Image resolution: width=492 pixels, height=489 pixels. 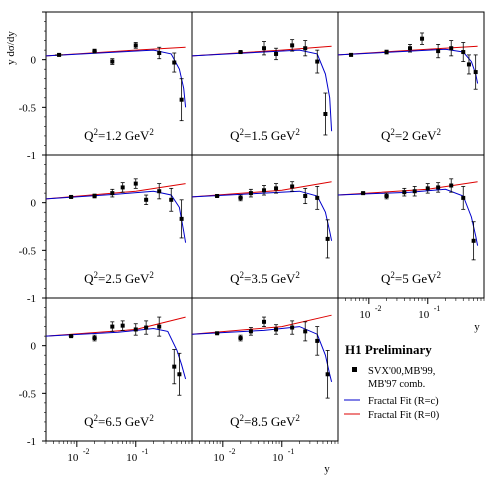 What do you see at coordinates (34, 61) in the screenshot?
I see `y-tick-label: 0` at bounding box center [34, 61].